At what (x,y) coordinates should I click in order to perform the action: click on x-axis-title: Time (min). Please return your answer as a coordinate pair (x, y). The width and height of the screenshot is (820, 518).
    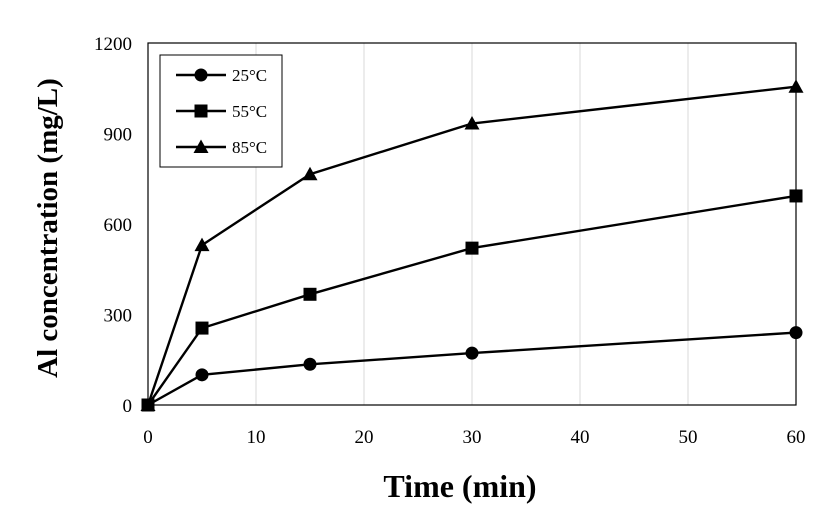
    Looking at the image, I should click on (459, 486).